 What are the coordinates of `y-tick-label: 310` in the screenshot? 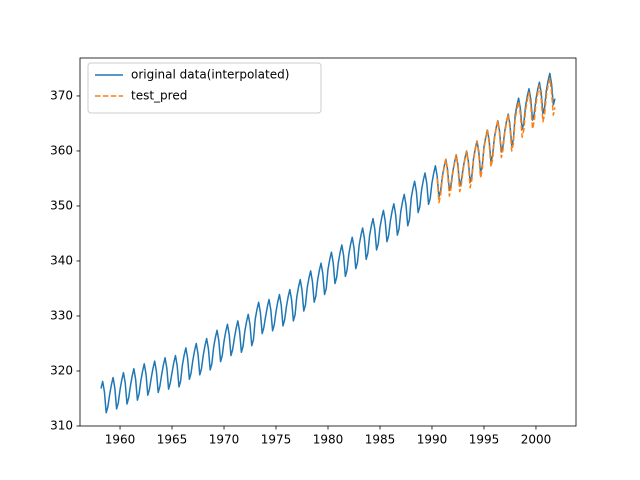 It's located at (61, 426).